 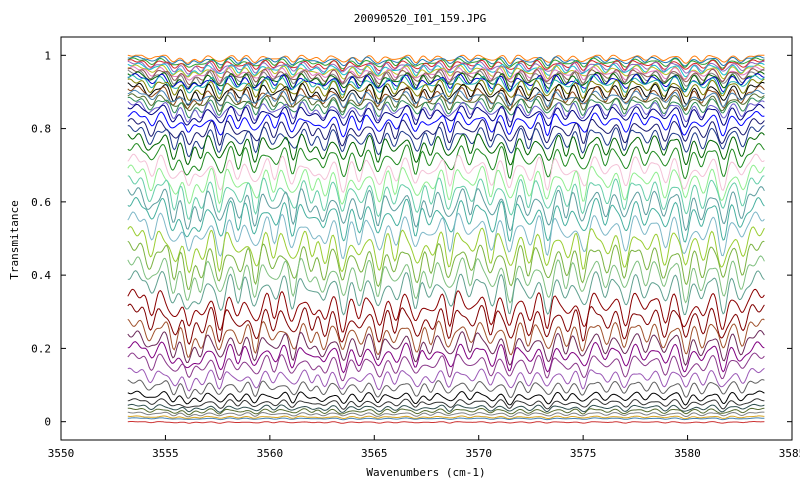 I want to click on x-tick-label: 3570, so click(x=478, y=453).